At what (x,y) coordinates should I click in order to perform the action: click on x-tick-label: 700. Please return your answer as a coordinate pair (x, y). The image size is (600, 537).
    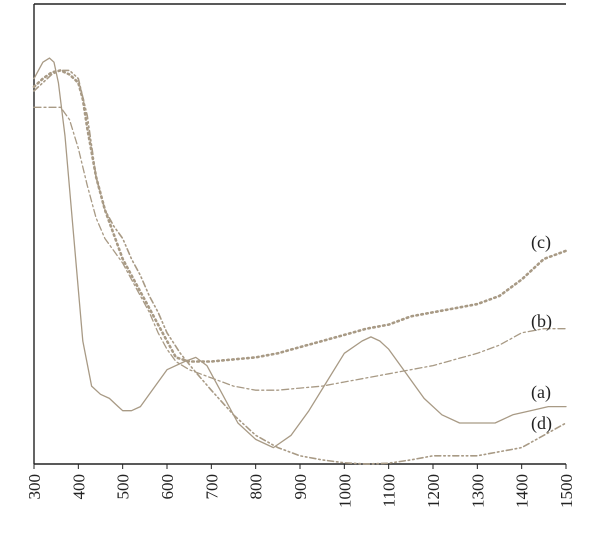
    Looking at the image, I should click on (211, 487).